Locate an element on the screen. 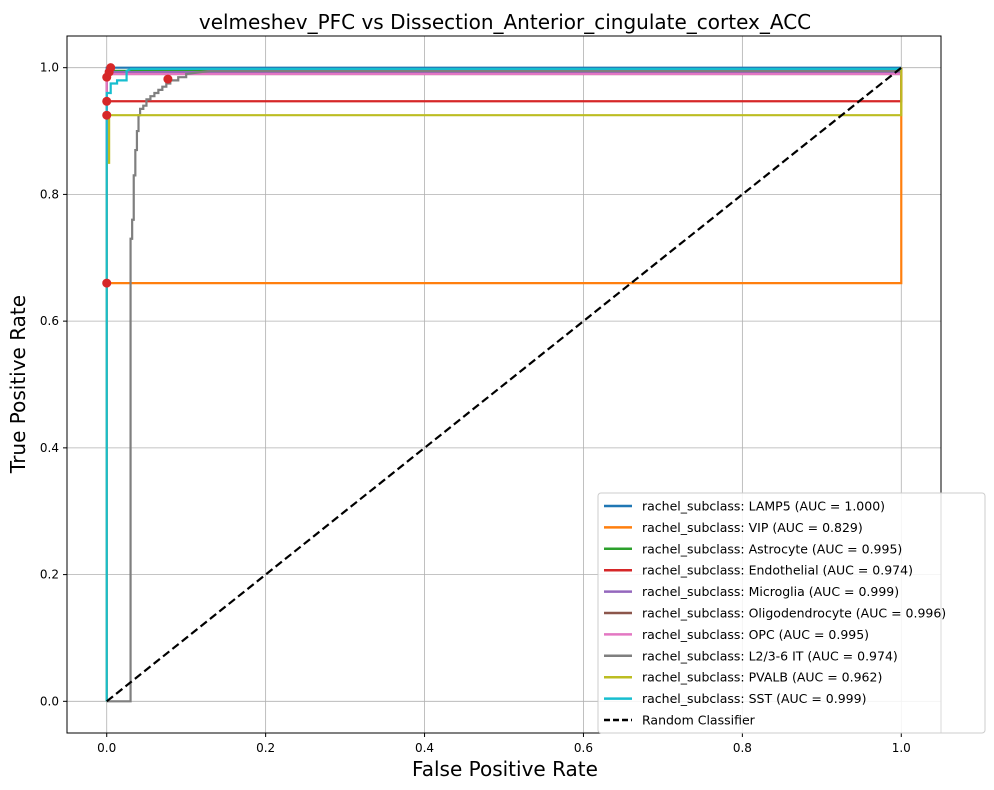 Image resolution: width=994 pixels, height=790 pixels. x-tick-label: 0.6 is located at coordinates (583, 748).